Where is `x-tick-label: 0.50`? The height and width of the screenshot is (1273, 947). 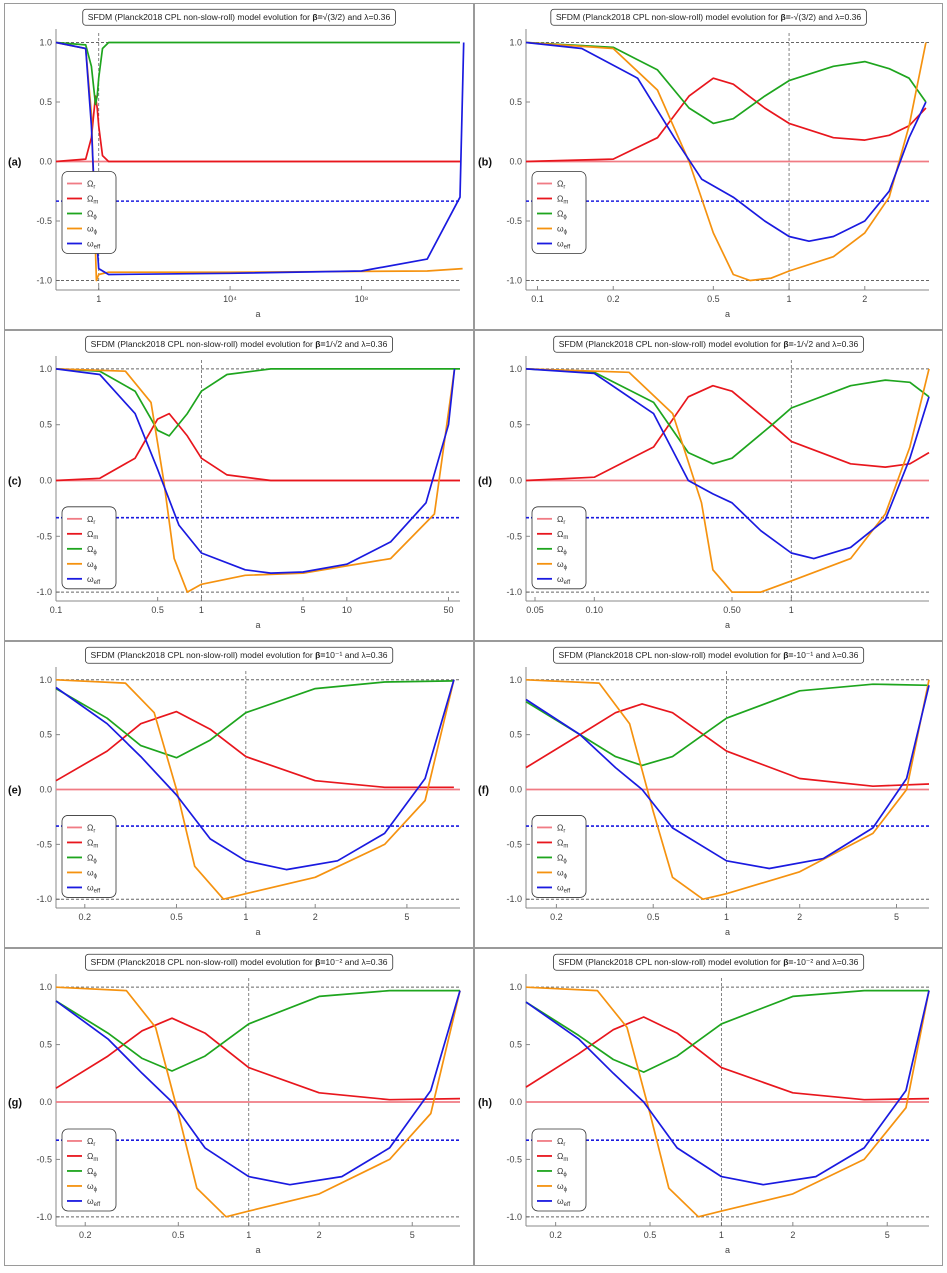 x-tick-label: 0.50 is located at coordinates (732, 610).